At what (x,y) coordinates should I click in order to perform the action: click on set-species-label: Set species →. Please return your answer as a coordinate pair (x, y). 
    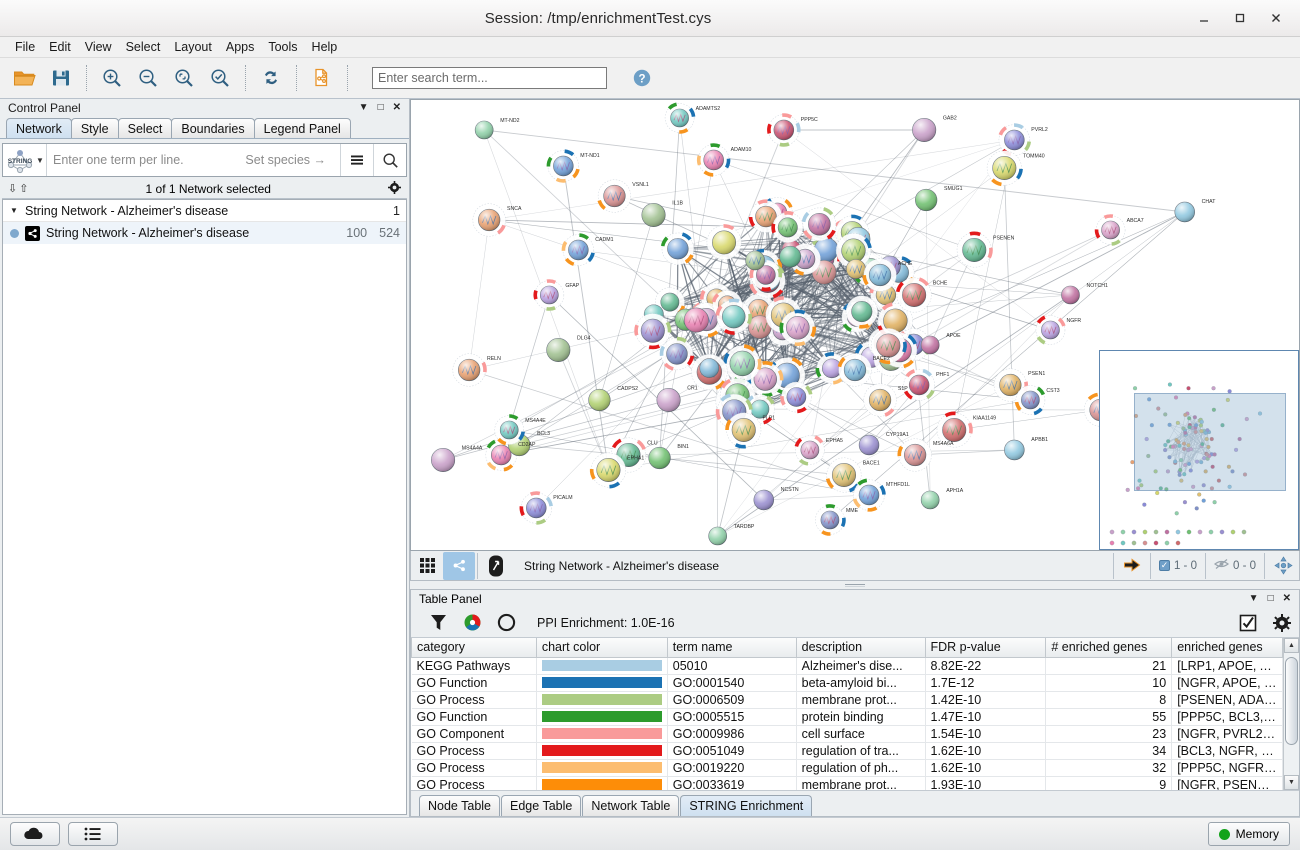
    Looking at the image, I should click on (285, 160).